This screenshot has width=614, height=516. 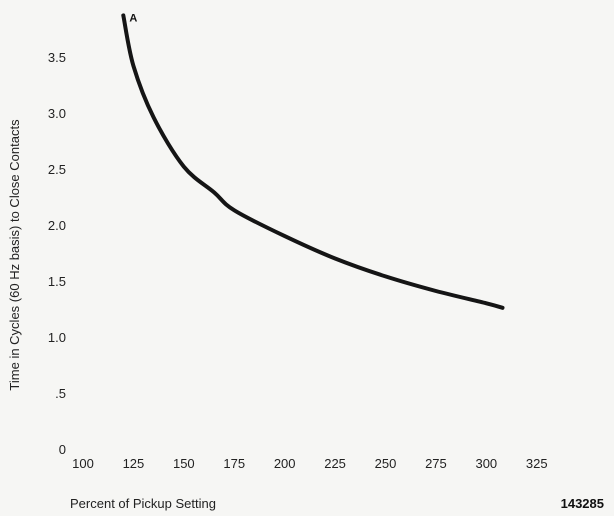 What do you see at coordinates (143, 503) in the screenshot?
I see `x-axis-title: Percent of Pickup Setting` at bounding box center [143, 503].